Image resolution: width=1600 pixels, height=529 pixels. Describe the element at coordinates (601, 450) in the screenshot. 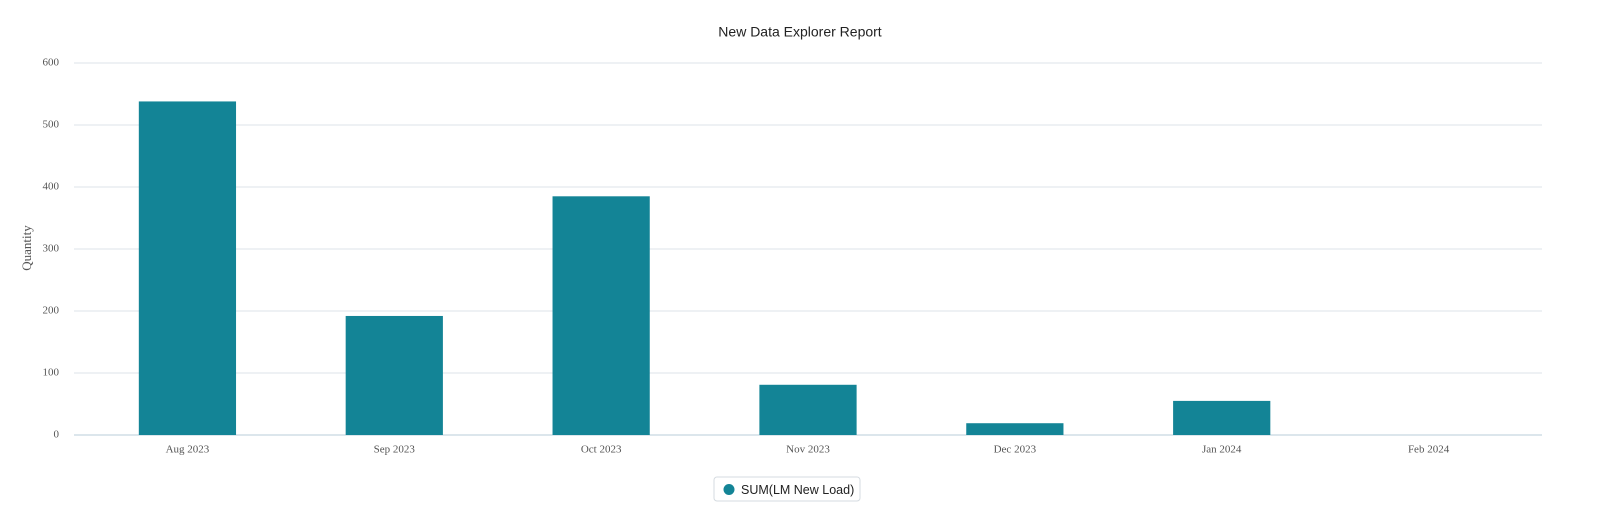

I see `x-tick-label: Oct 2023` at that location.